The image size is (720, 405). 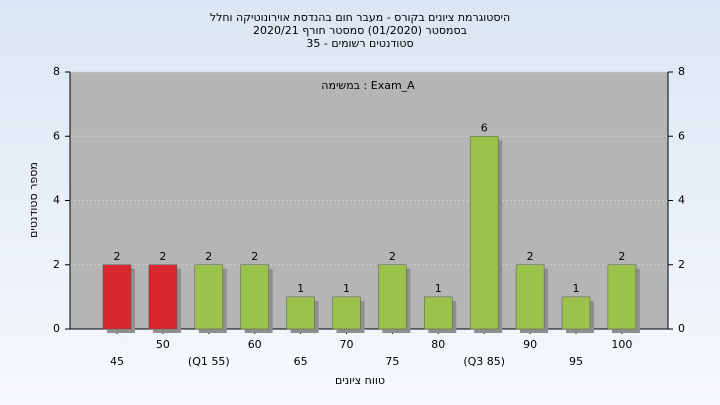 What do you see at coordinates (56, 200) in the screenshot?
I see `y-tick-label: 4` at bounding box center [56, 200].